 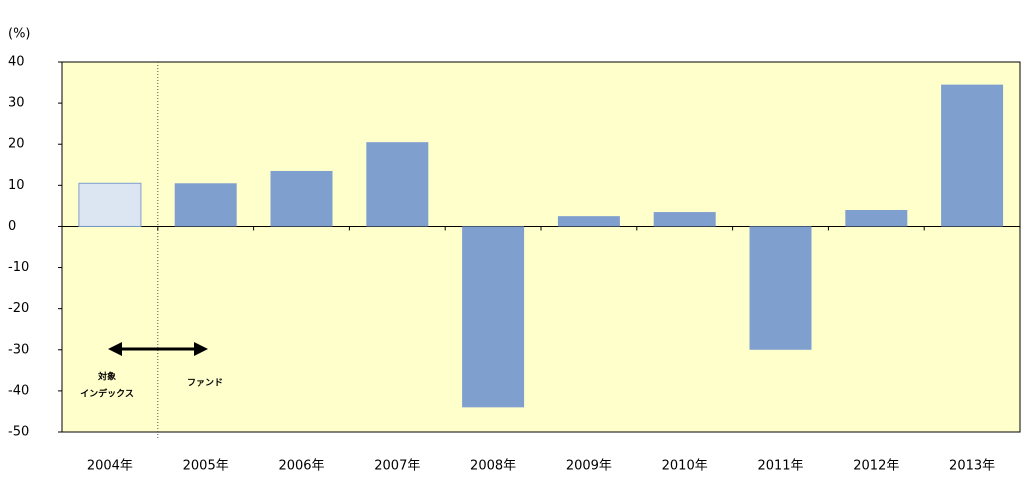 I want to click on annotation: インデックス, so click(x=107, y=394).